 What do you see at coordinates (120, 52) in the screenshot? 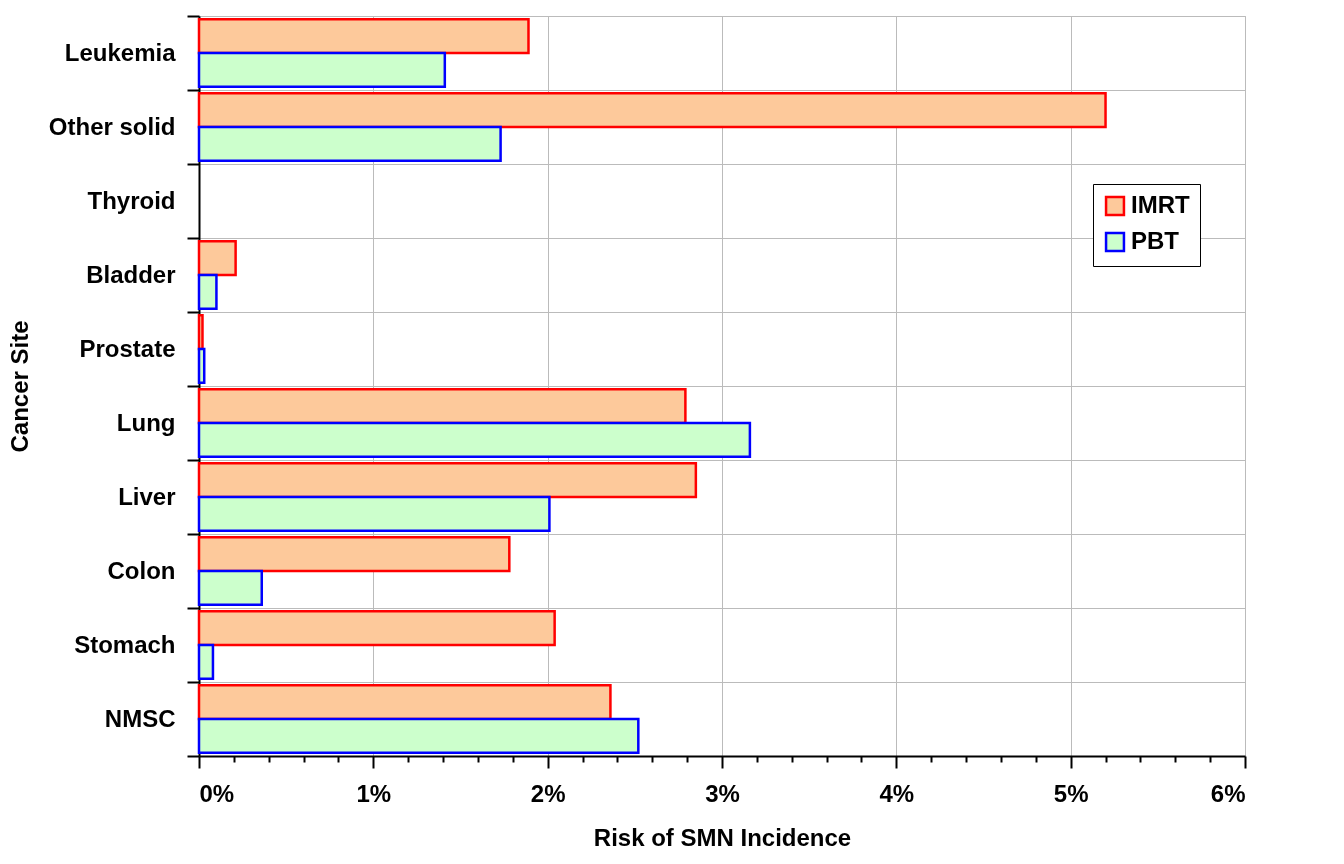
I see `y-tick-label: Leukemia` at bounding box center [120, 52].